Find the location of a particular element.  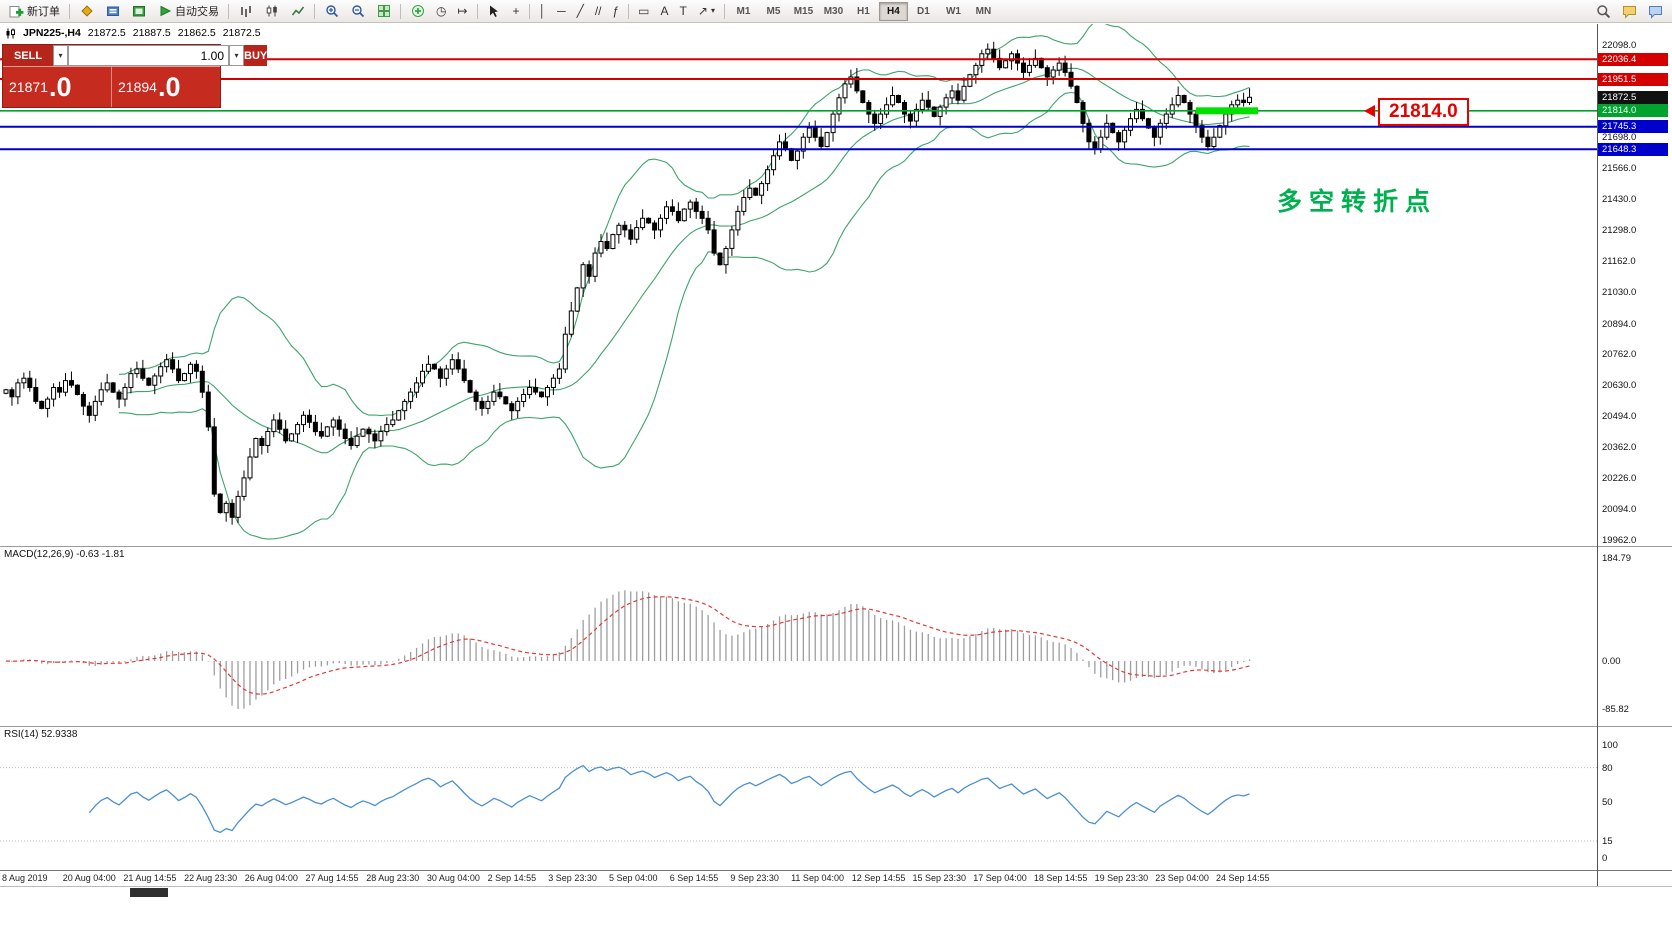

price-tick-label: 20226.0 is located at coordinates (1619, 479).